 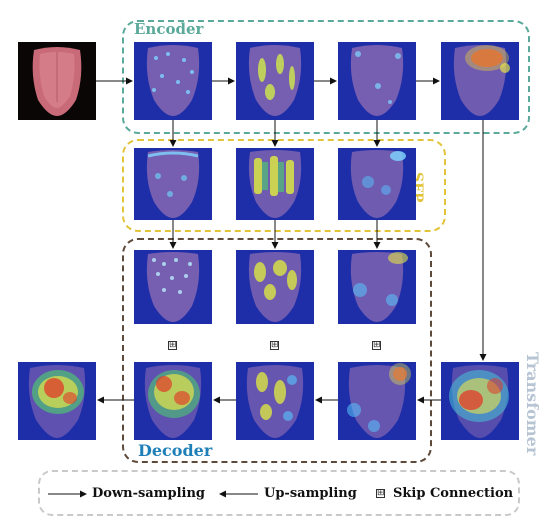 I want to click on sfp-region, so click(x=284, y=185).